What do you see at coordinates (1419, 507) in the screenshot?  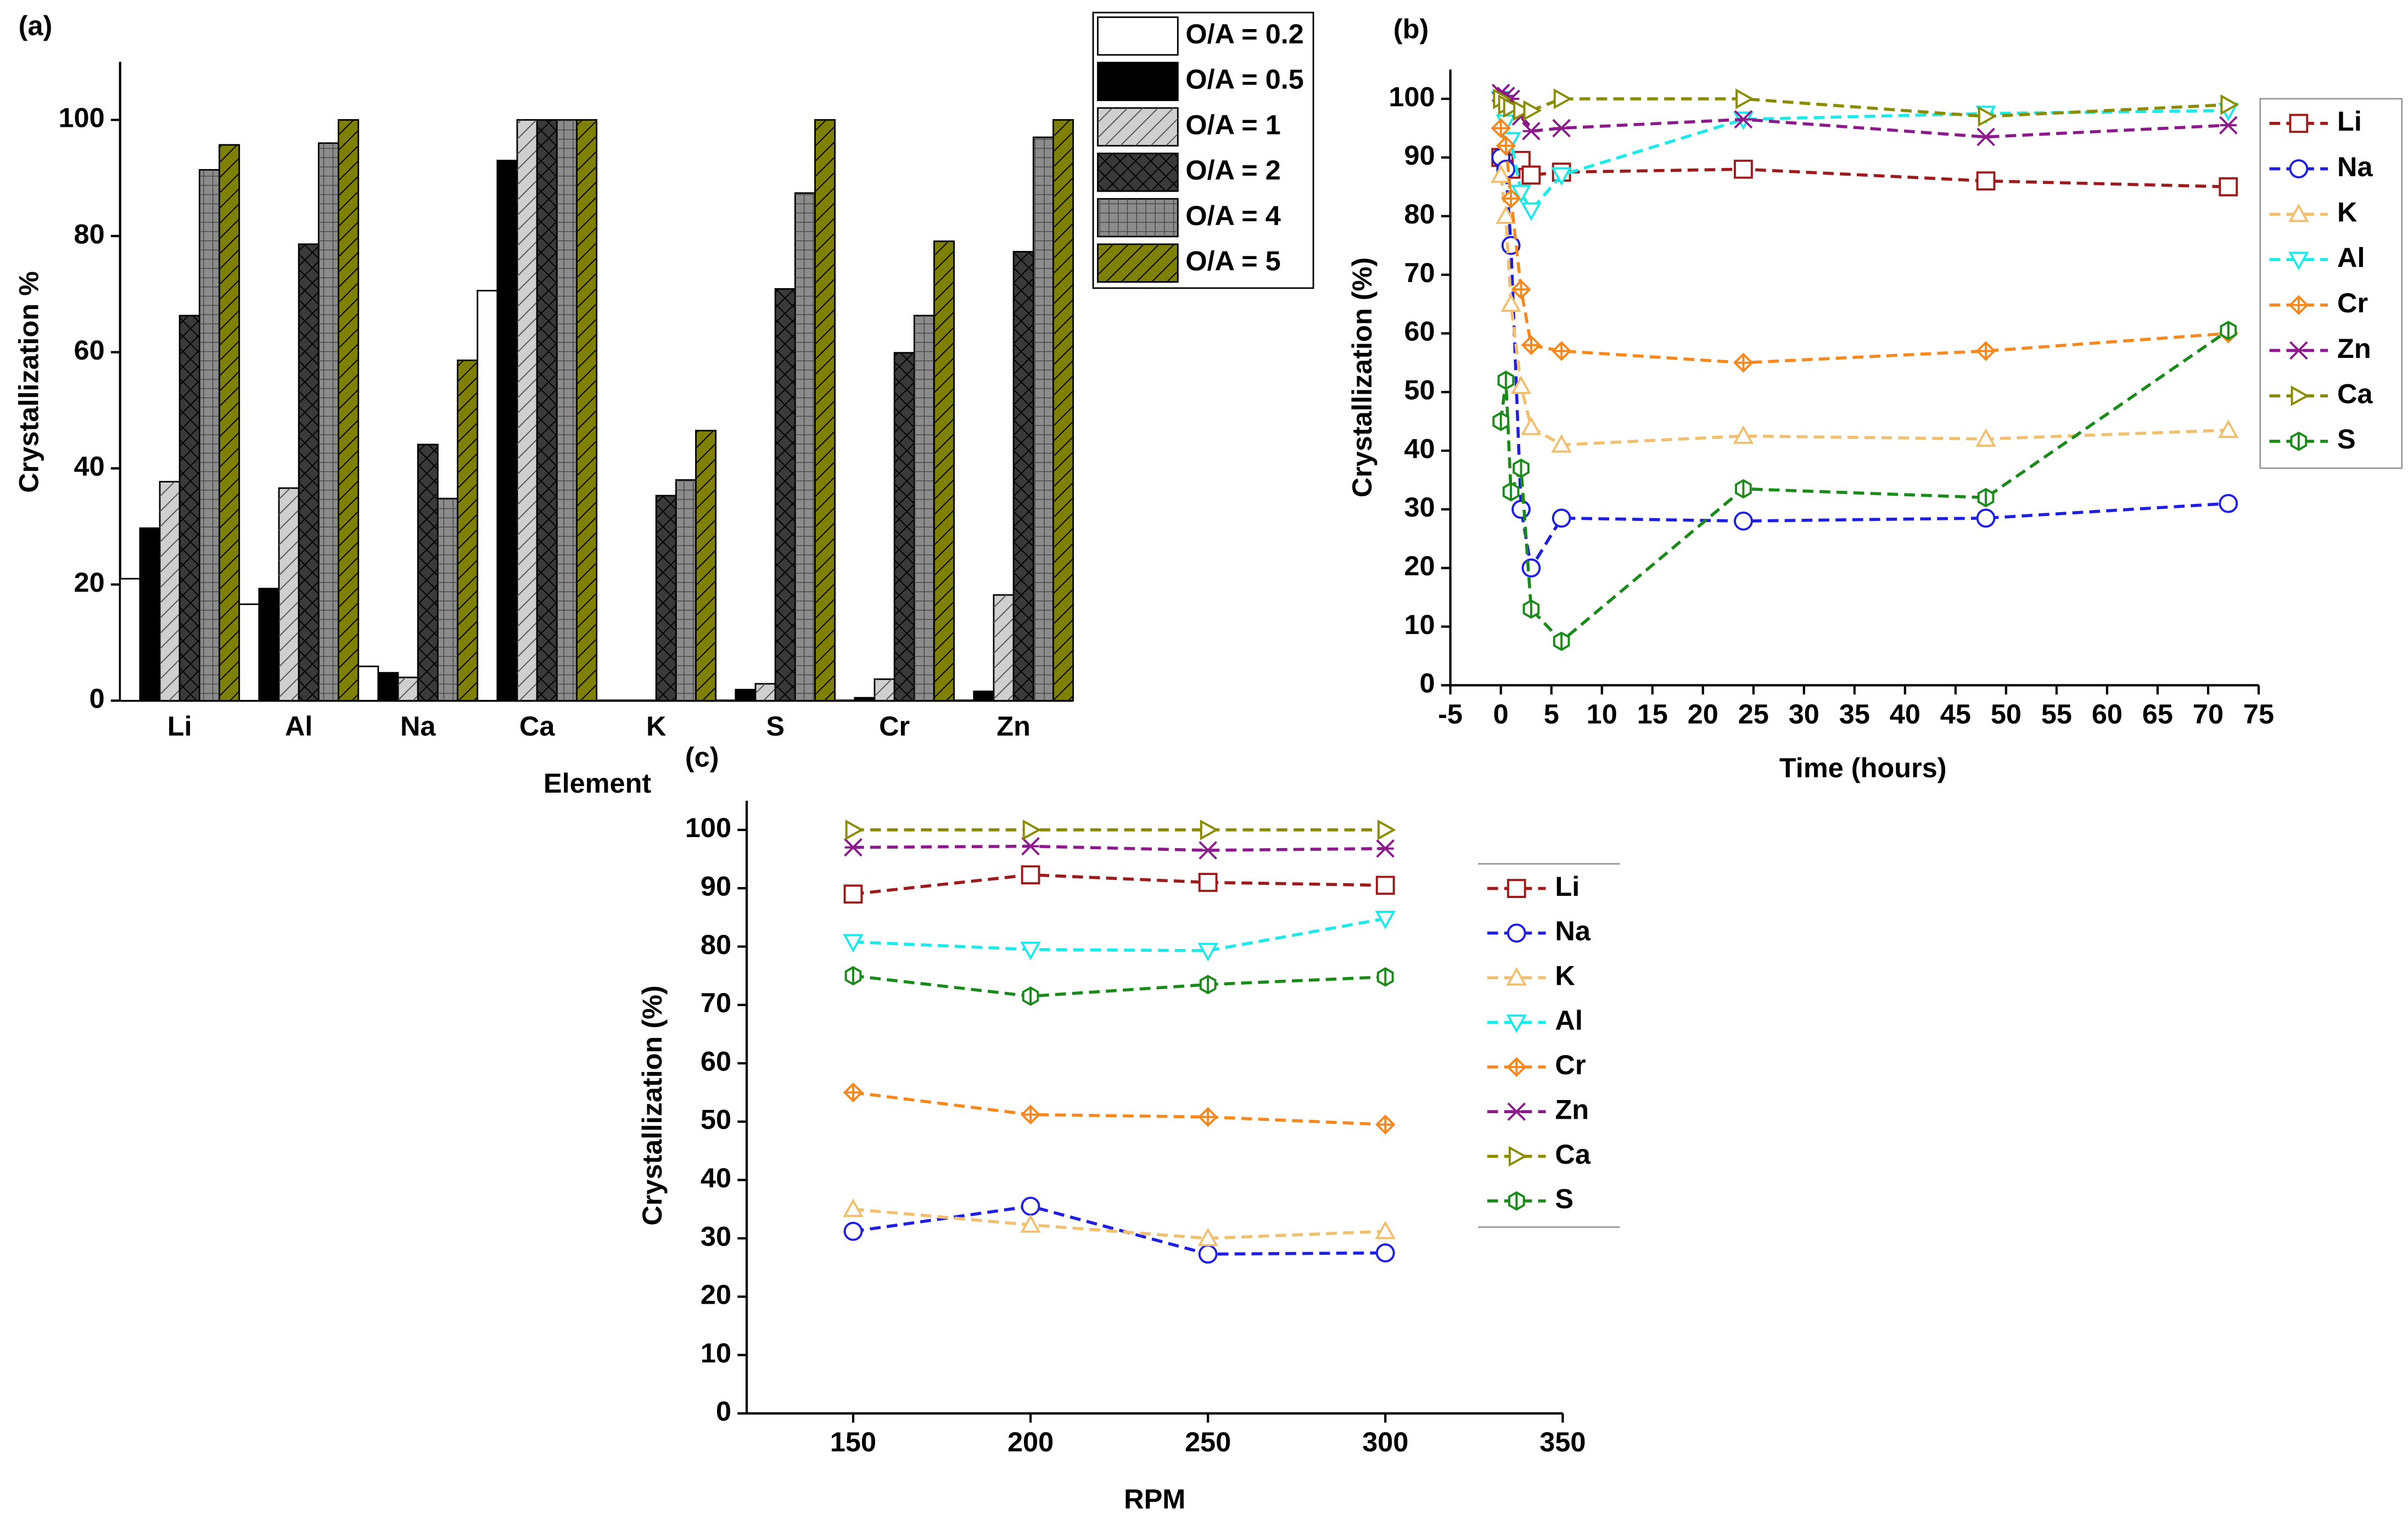 I see `y-tick-label: 30` at bounding box center [1419, 507].